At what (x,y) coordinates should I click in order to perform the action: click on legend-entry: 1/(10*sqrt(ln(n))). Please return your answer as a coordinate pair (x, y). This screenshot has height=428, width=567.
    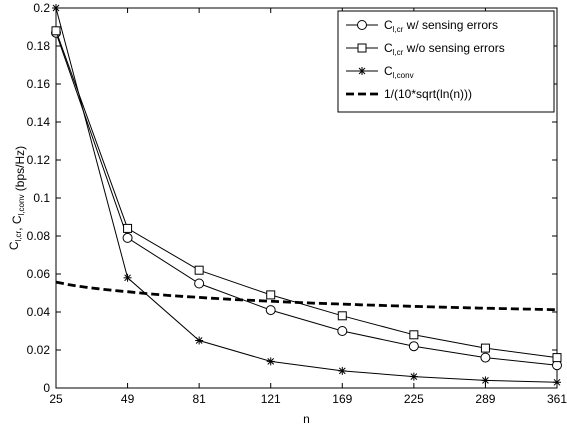
    Looking at the image, I should click on (409, 94).